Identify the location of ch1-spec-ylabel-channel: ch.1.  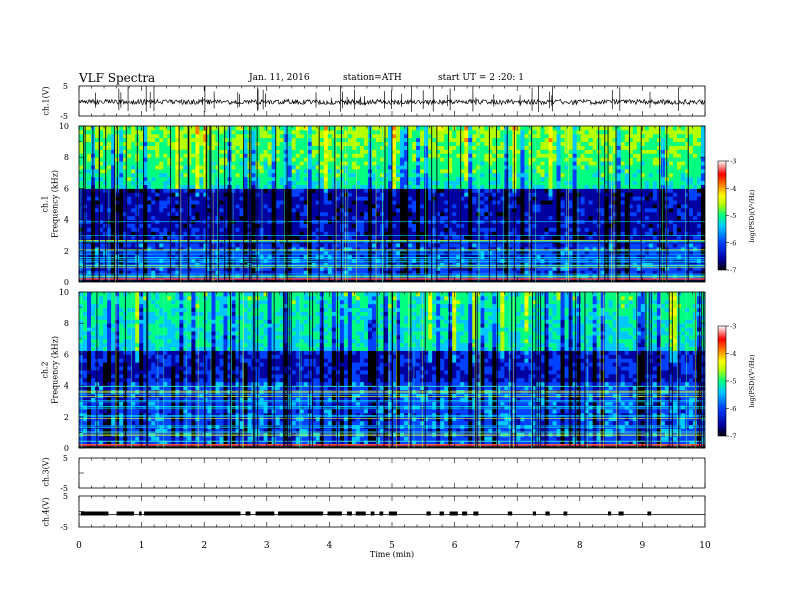
(45, 204).